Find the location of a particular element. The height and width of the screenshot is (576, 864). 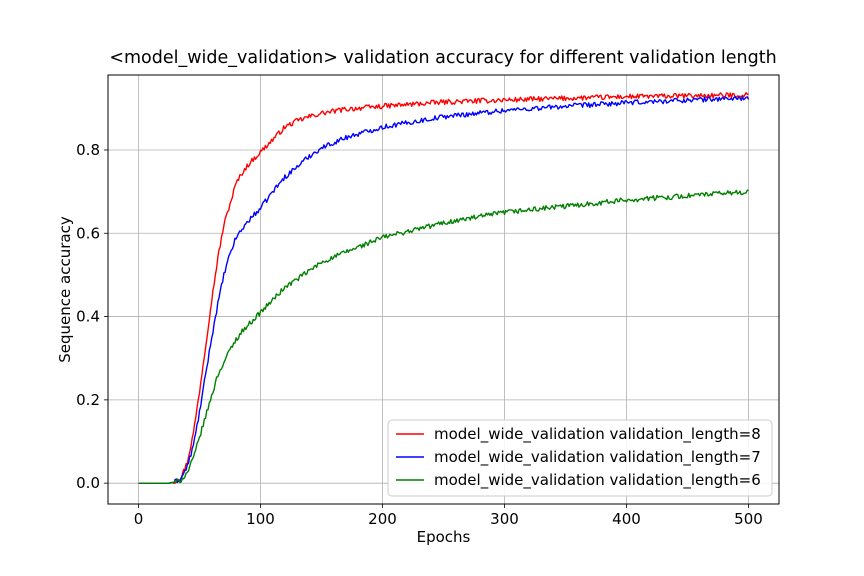

x-tick-label: 200 is located at coordinates (382, 519).